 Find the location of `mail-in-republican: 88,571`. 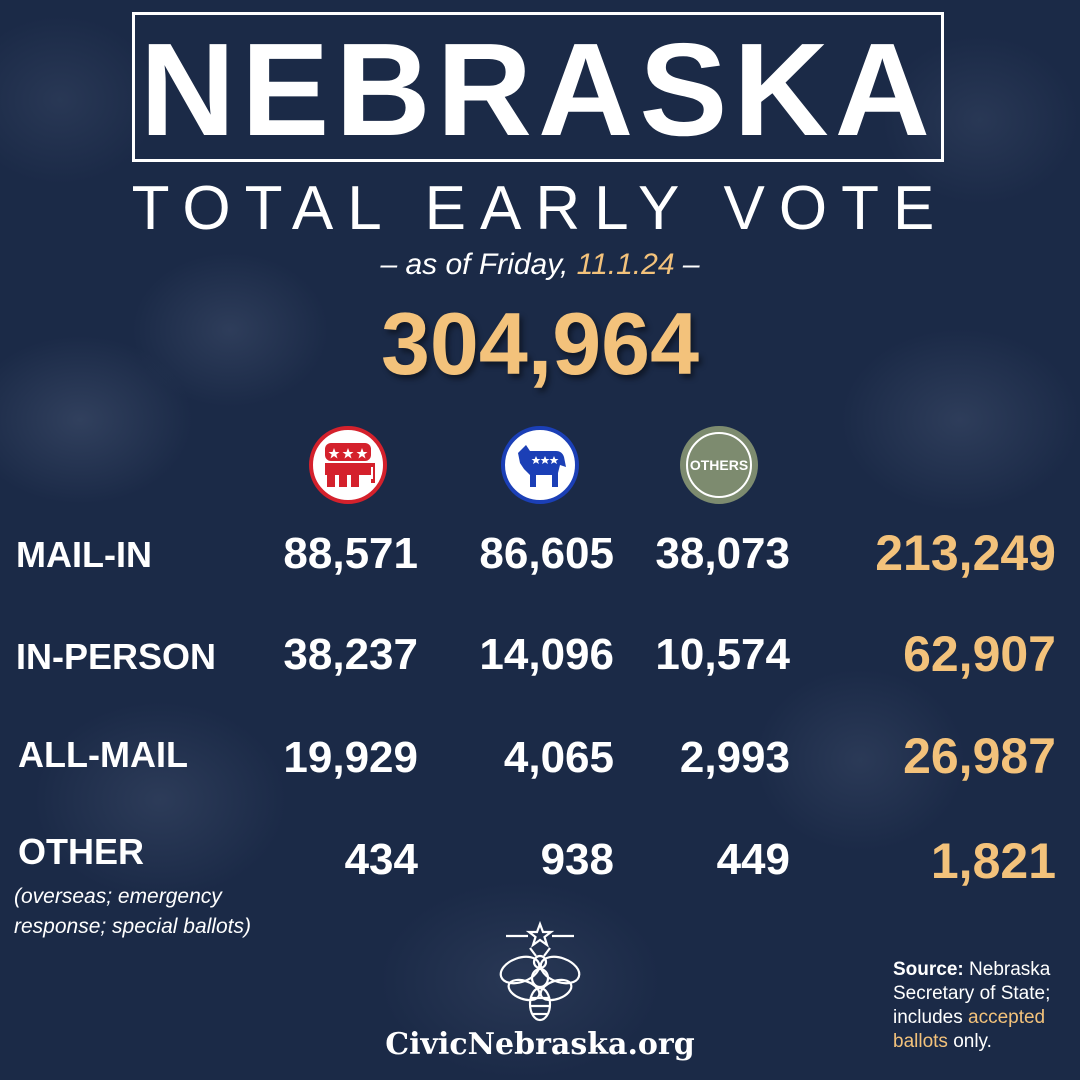

mail-in-republican: 88,571 is located at coordinates (350, 553).